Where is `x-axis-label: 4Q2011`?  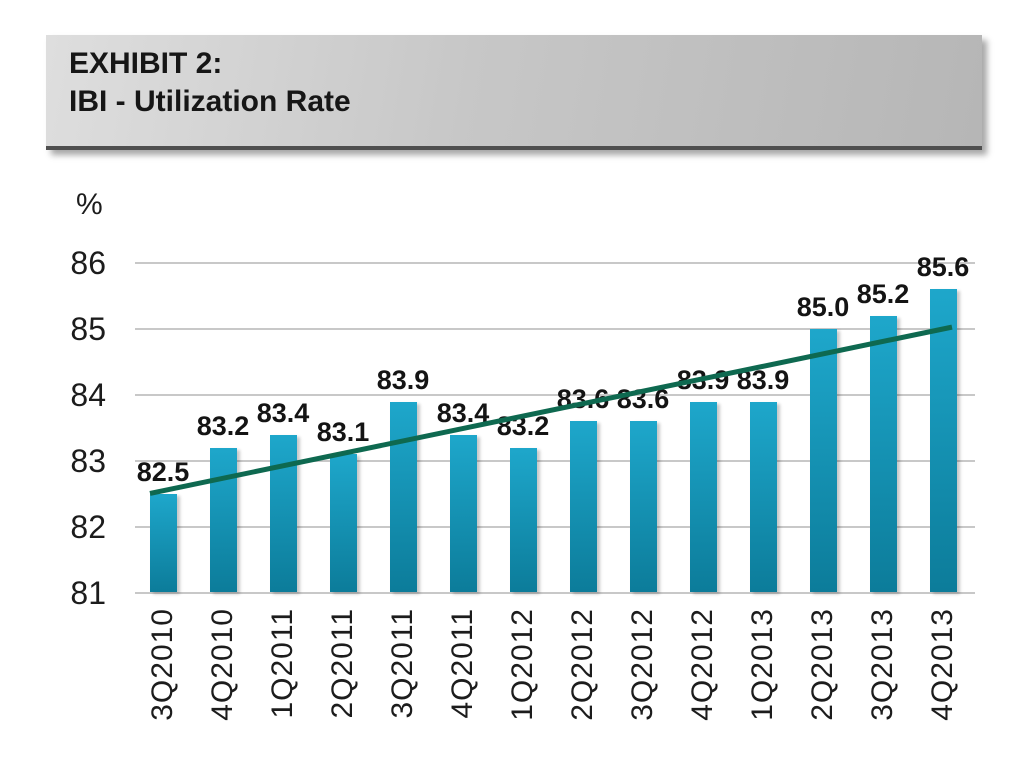 x-axis-label: 4Q2011 is located at coordinates (462, 663).